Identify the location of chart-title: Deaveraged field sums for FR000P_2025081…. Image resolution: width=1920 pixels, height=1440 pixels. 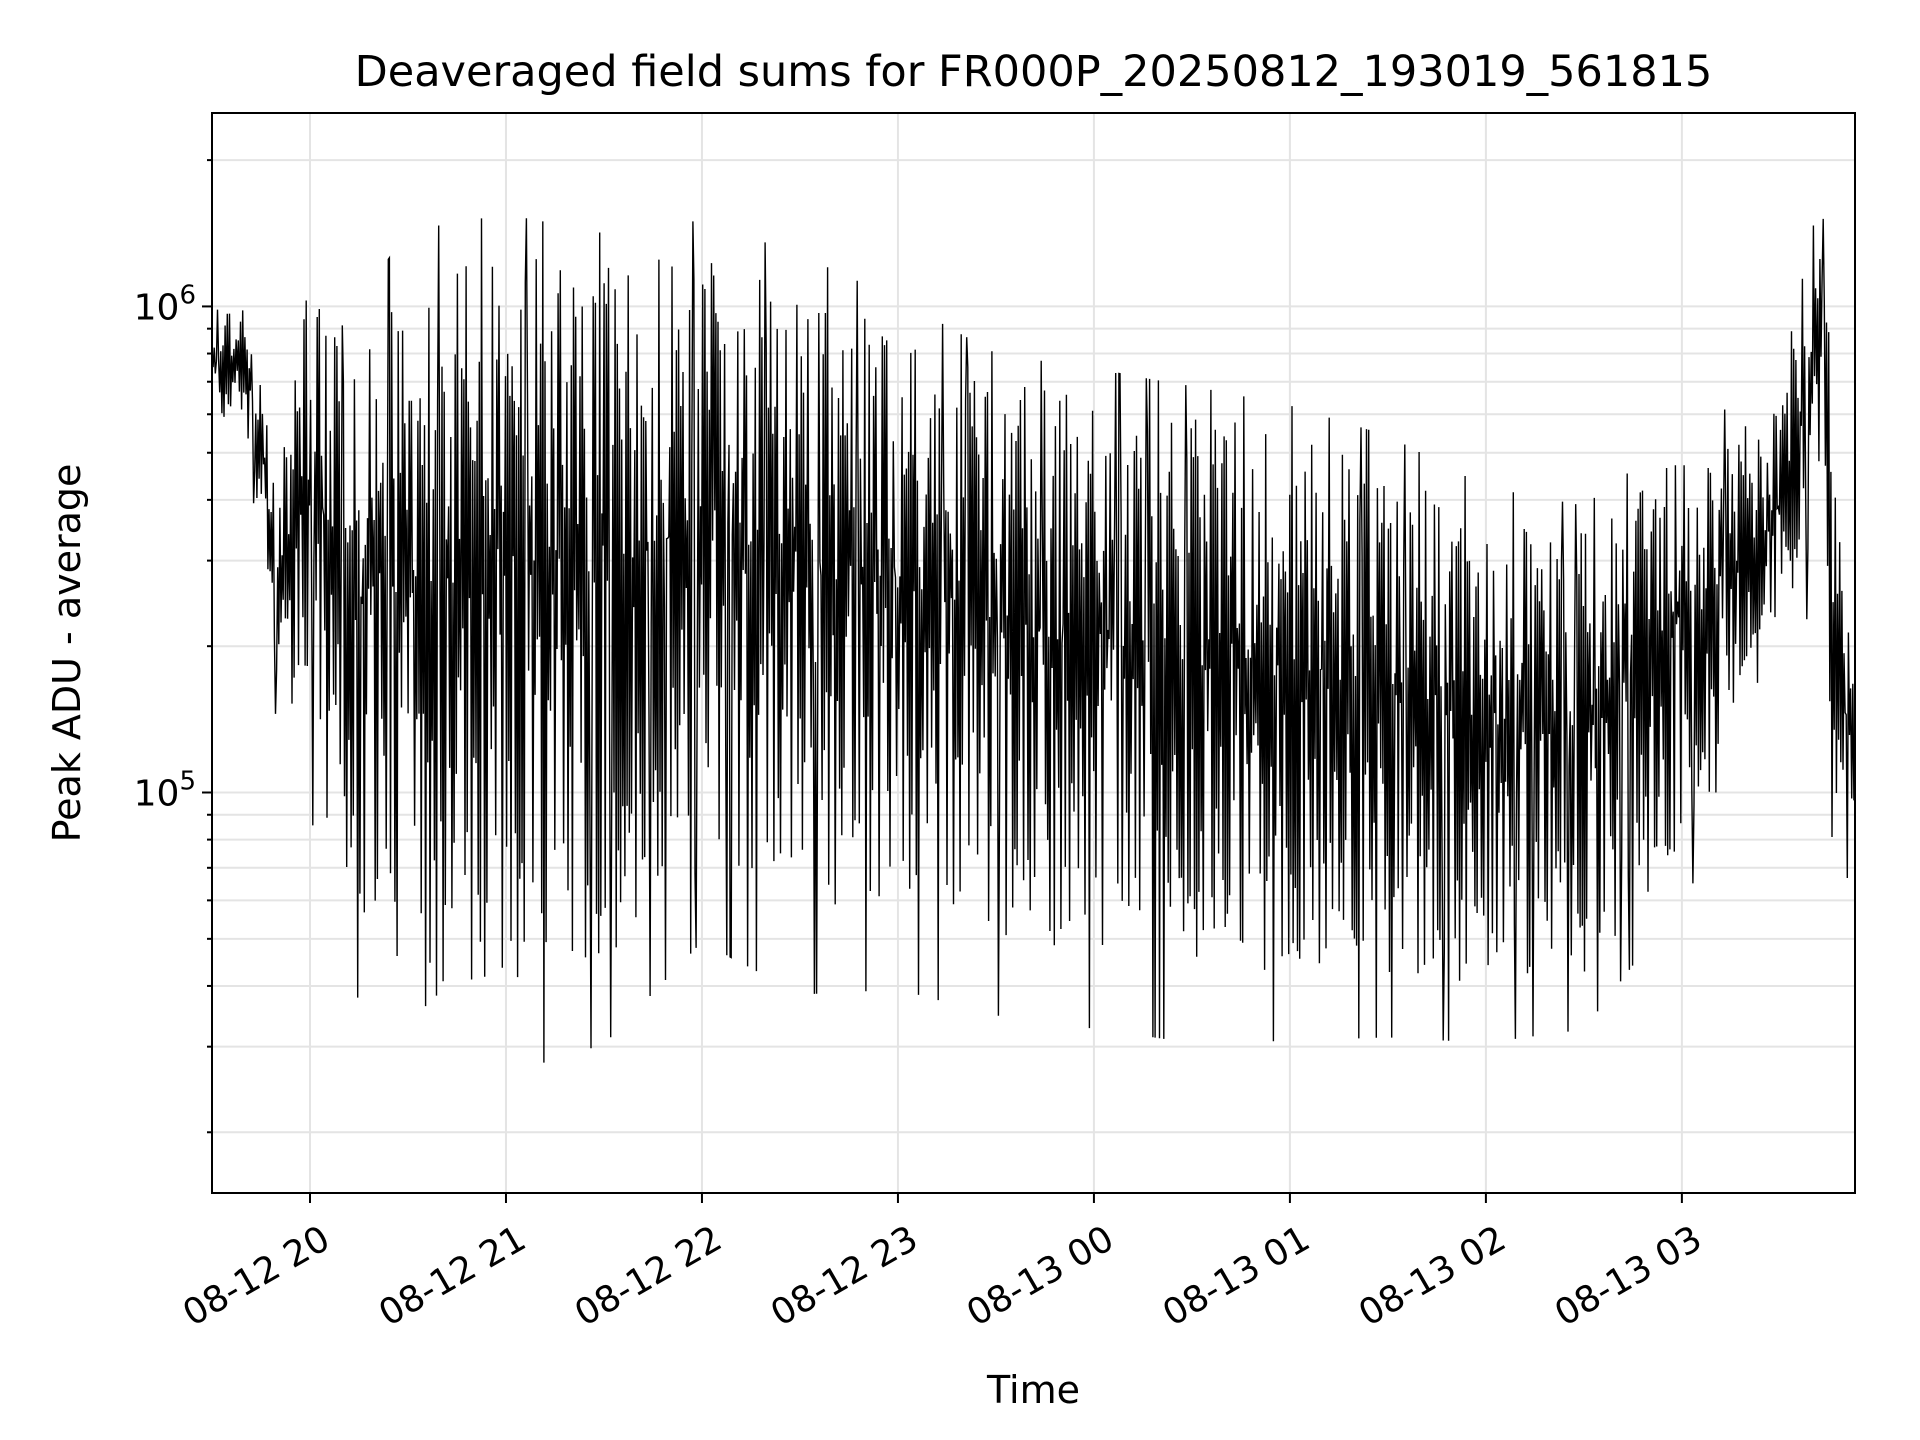
(1034, 72).